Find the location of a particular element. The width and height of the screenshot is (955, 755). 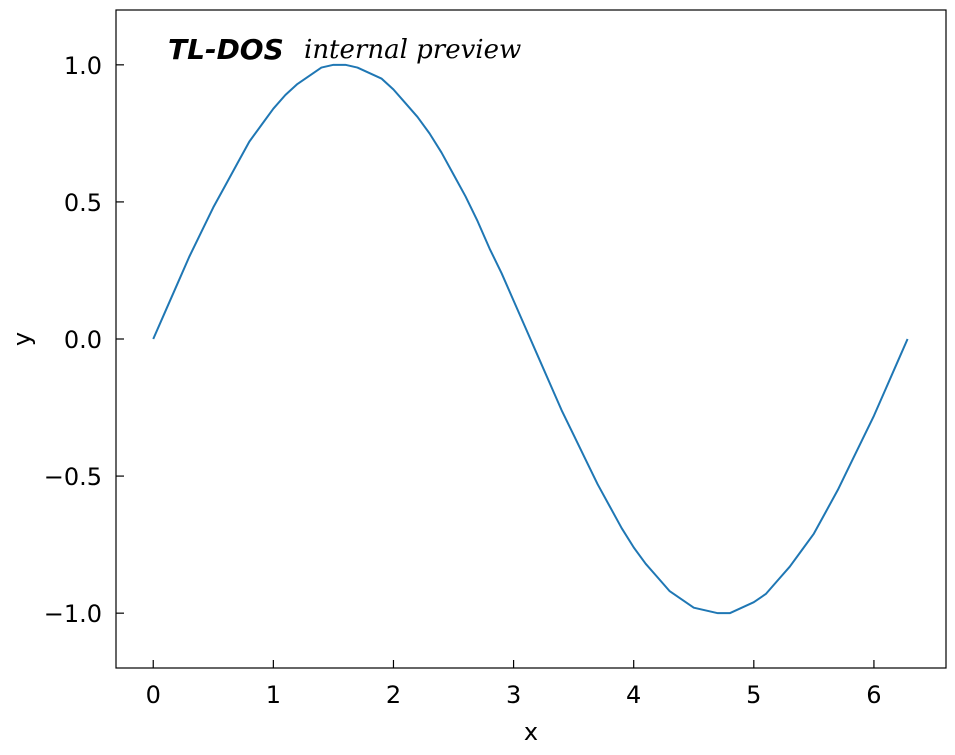

x-tick-label: 2 is located at coordinates (393, 695).